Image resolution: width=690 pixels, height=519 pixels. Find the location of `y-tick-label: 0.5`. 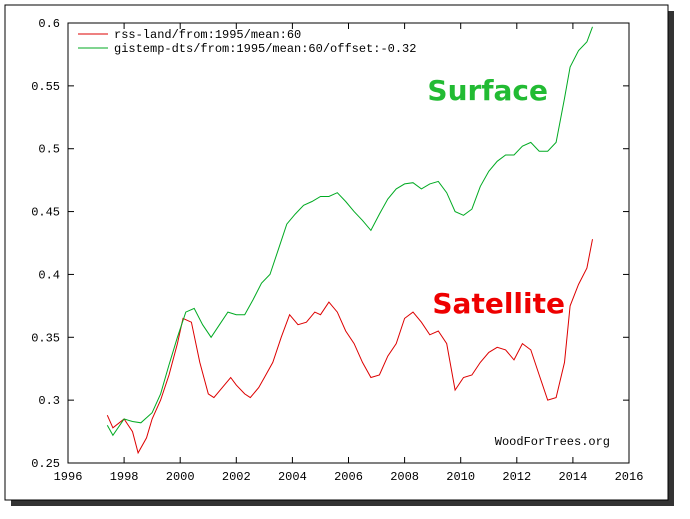

y-tick-label: 0.5 is located at coordinates (49, 150).